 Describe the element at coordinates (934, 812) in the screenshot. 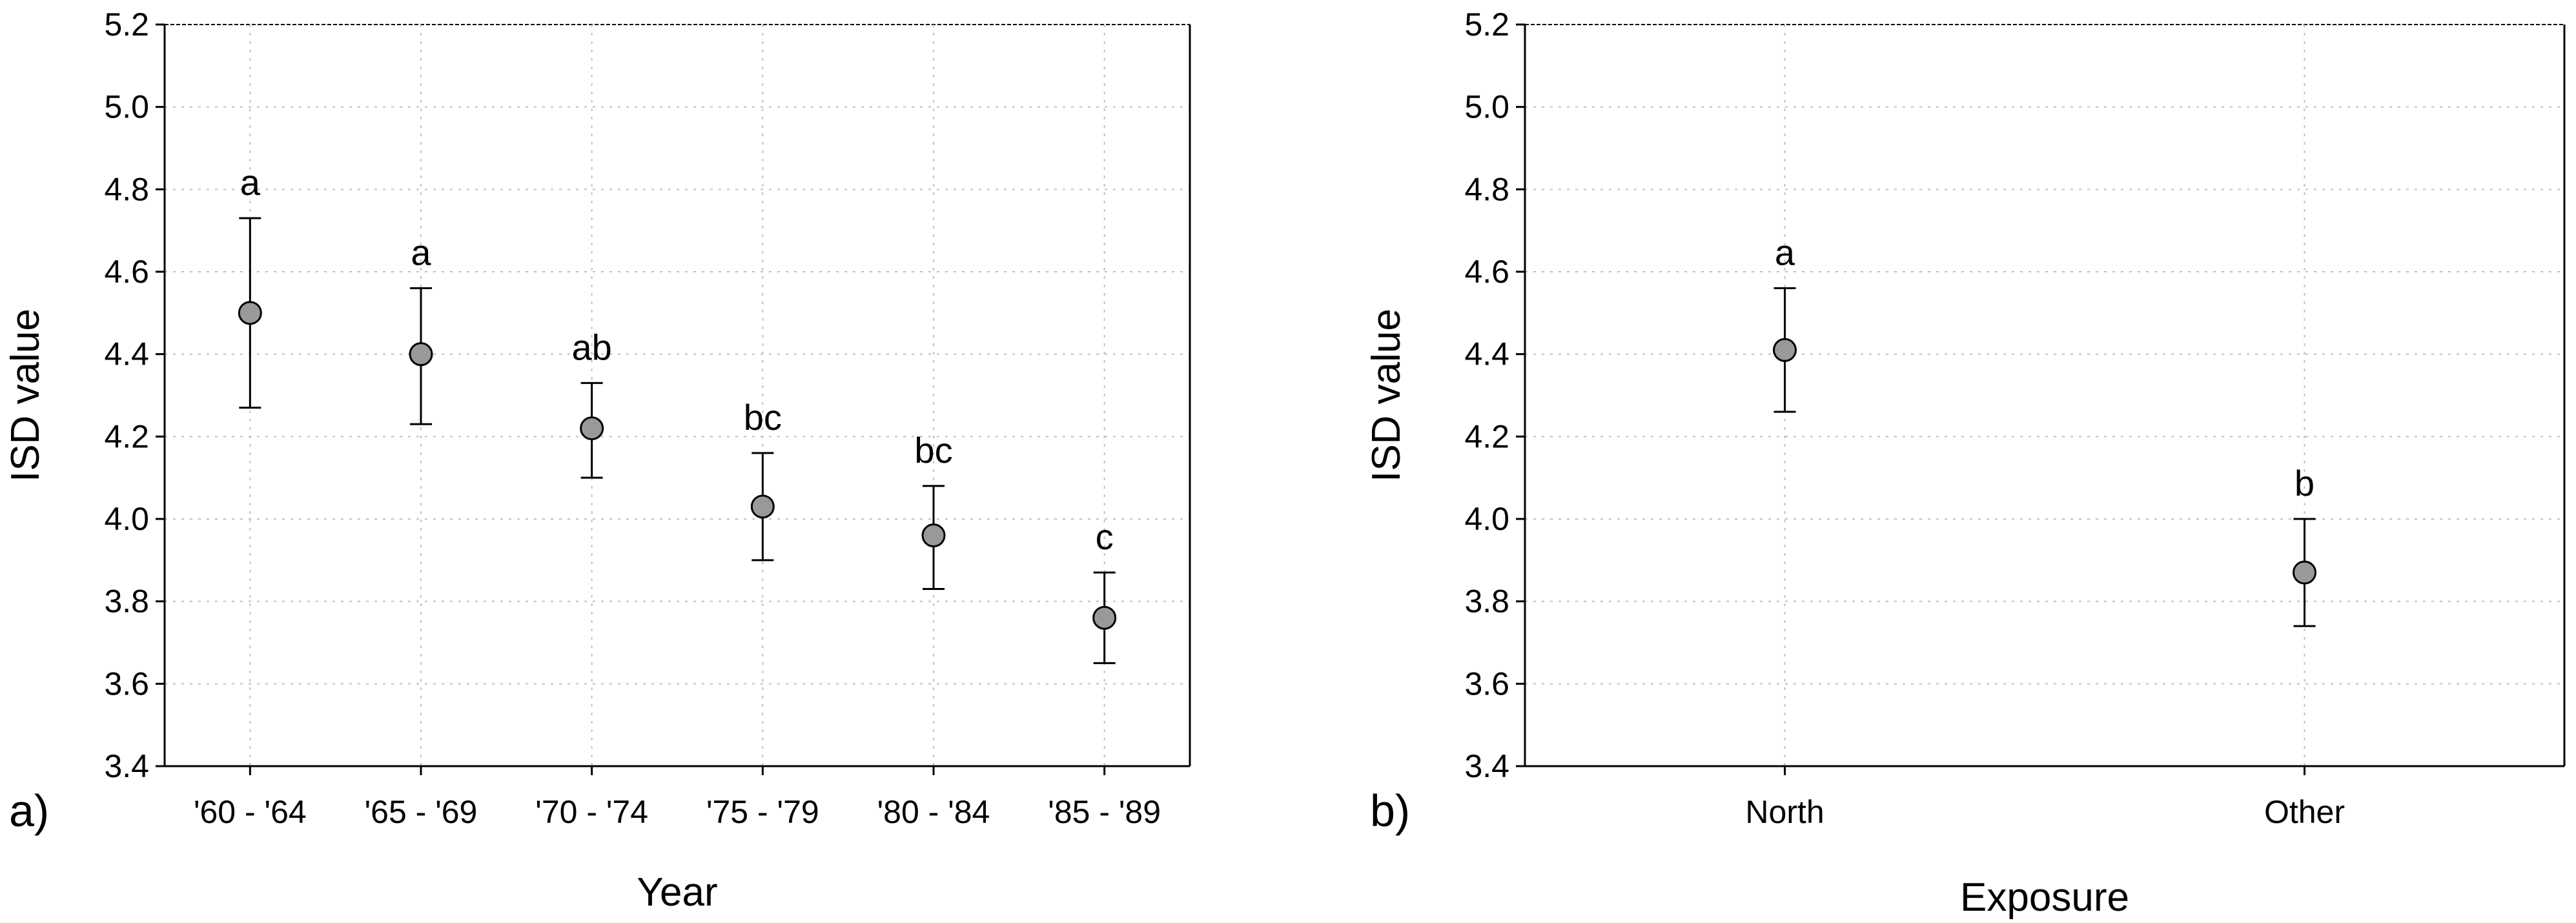

I see `x-tick-label: '80 - '84` at that location.